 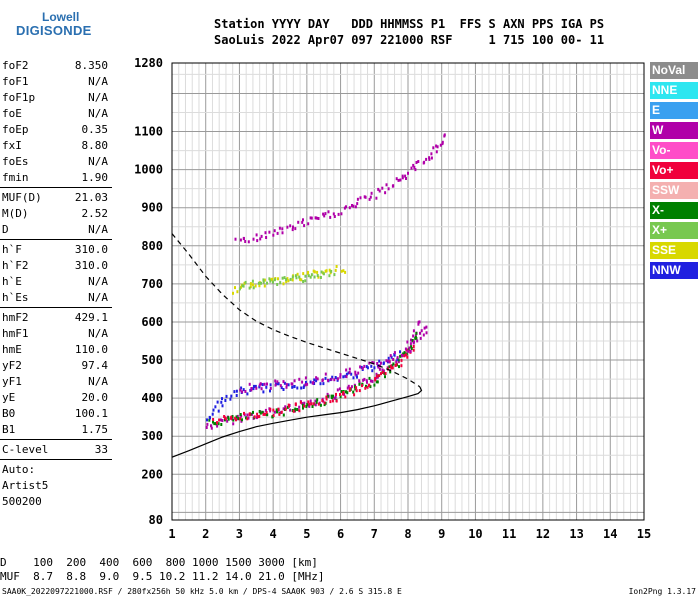 I want to click on x-tick-label: 2, so click(x=205, y=534).